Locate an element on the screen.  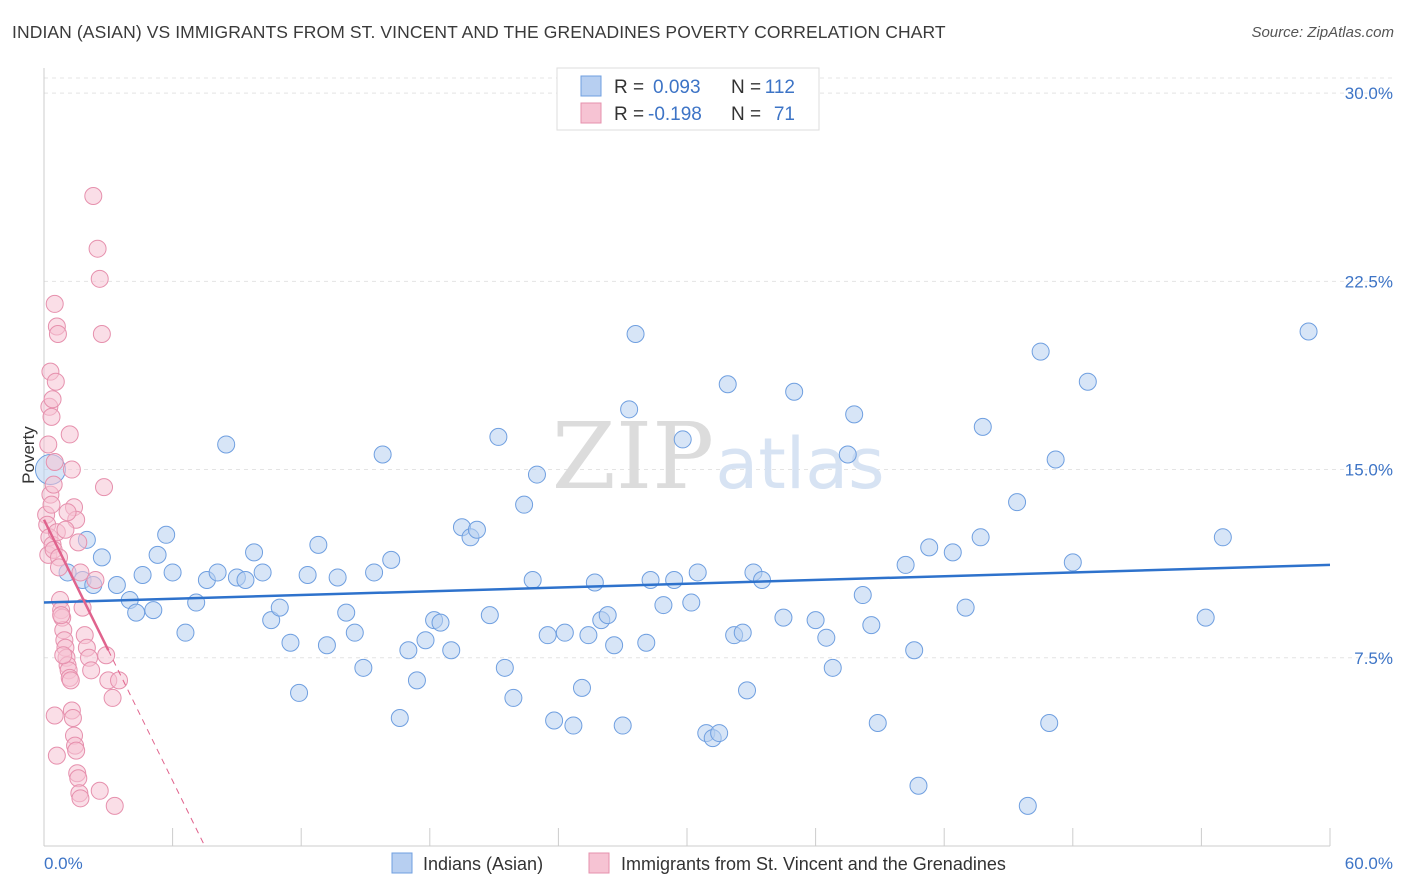
legend-n-label-pink: N = is located at coordinates (746, 114).